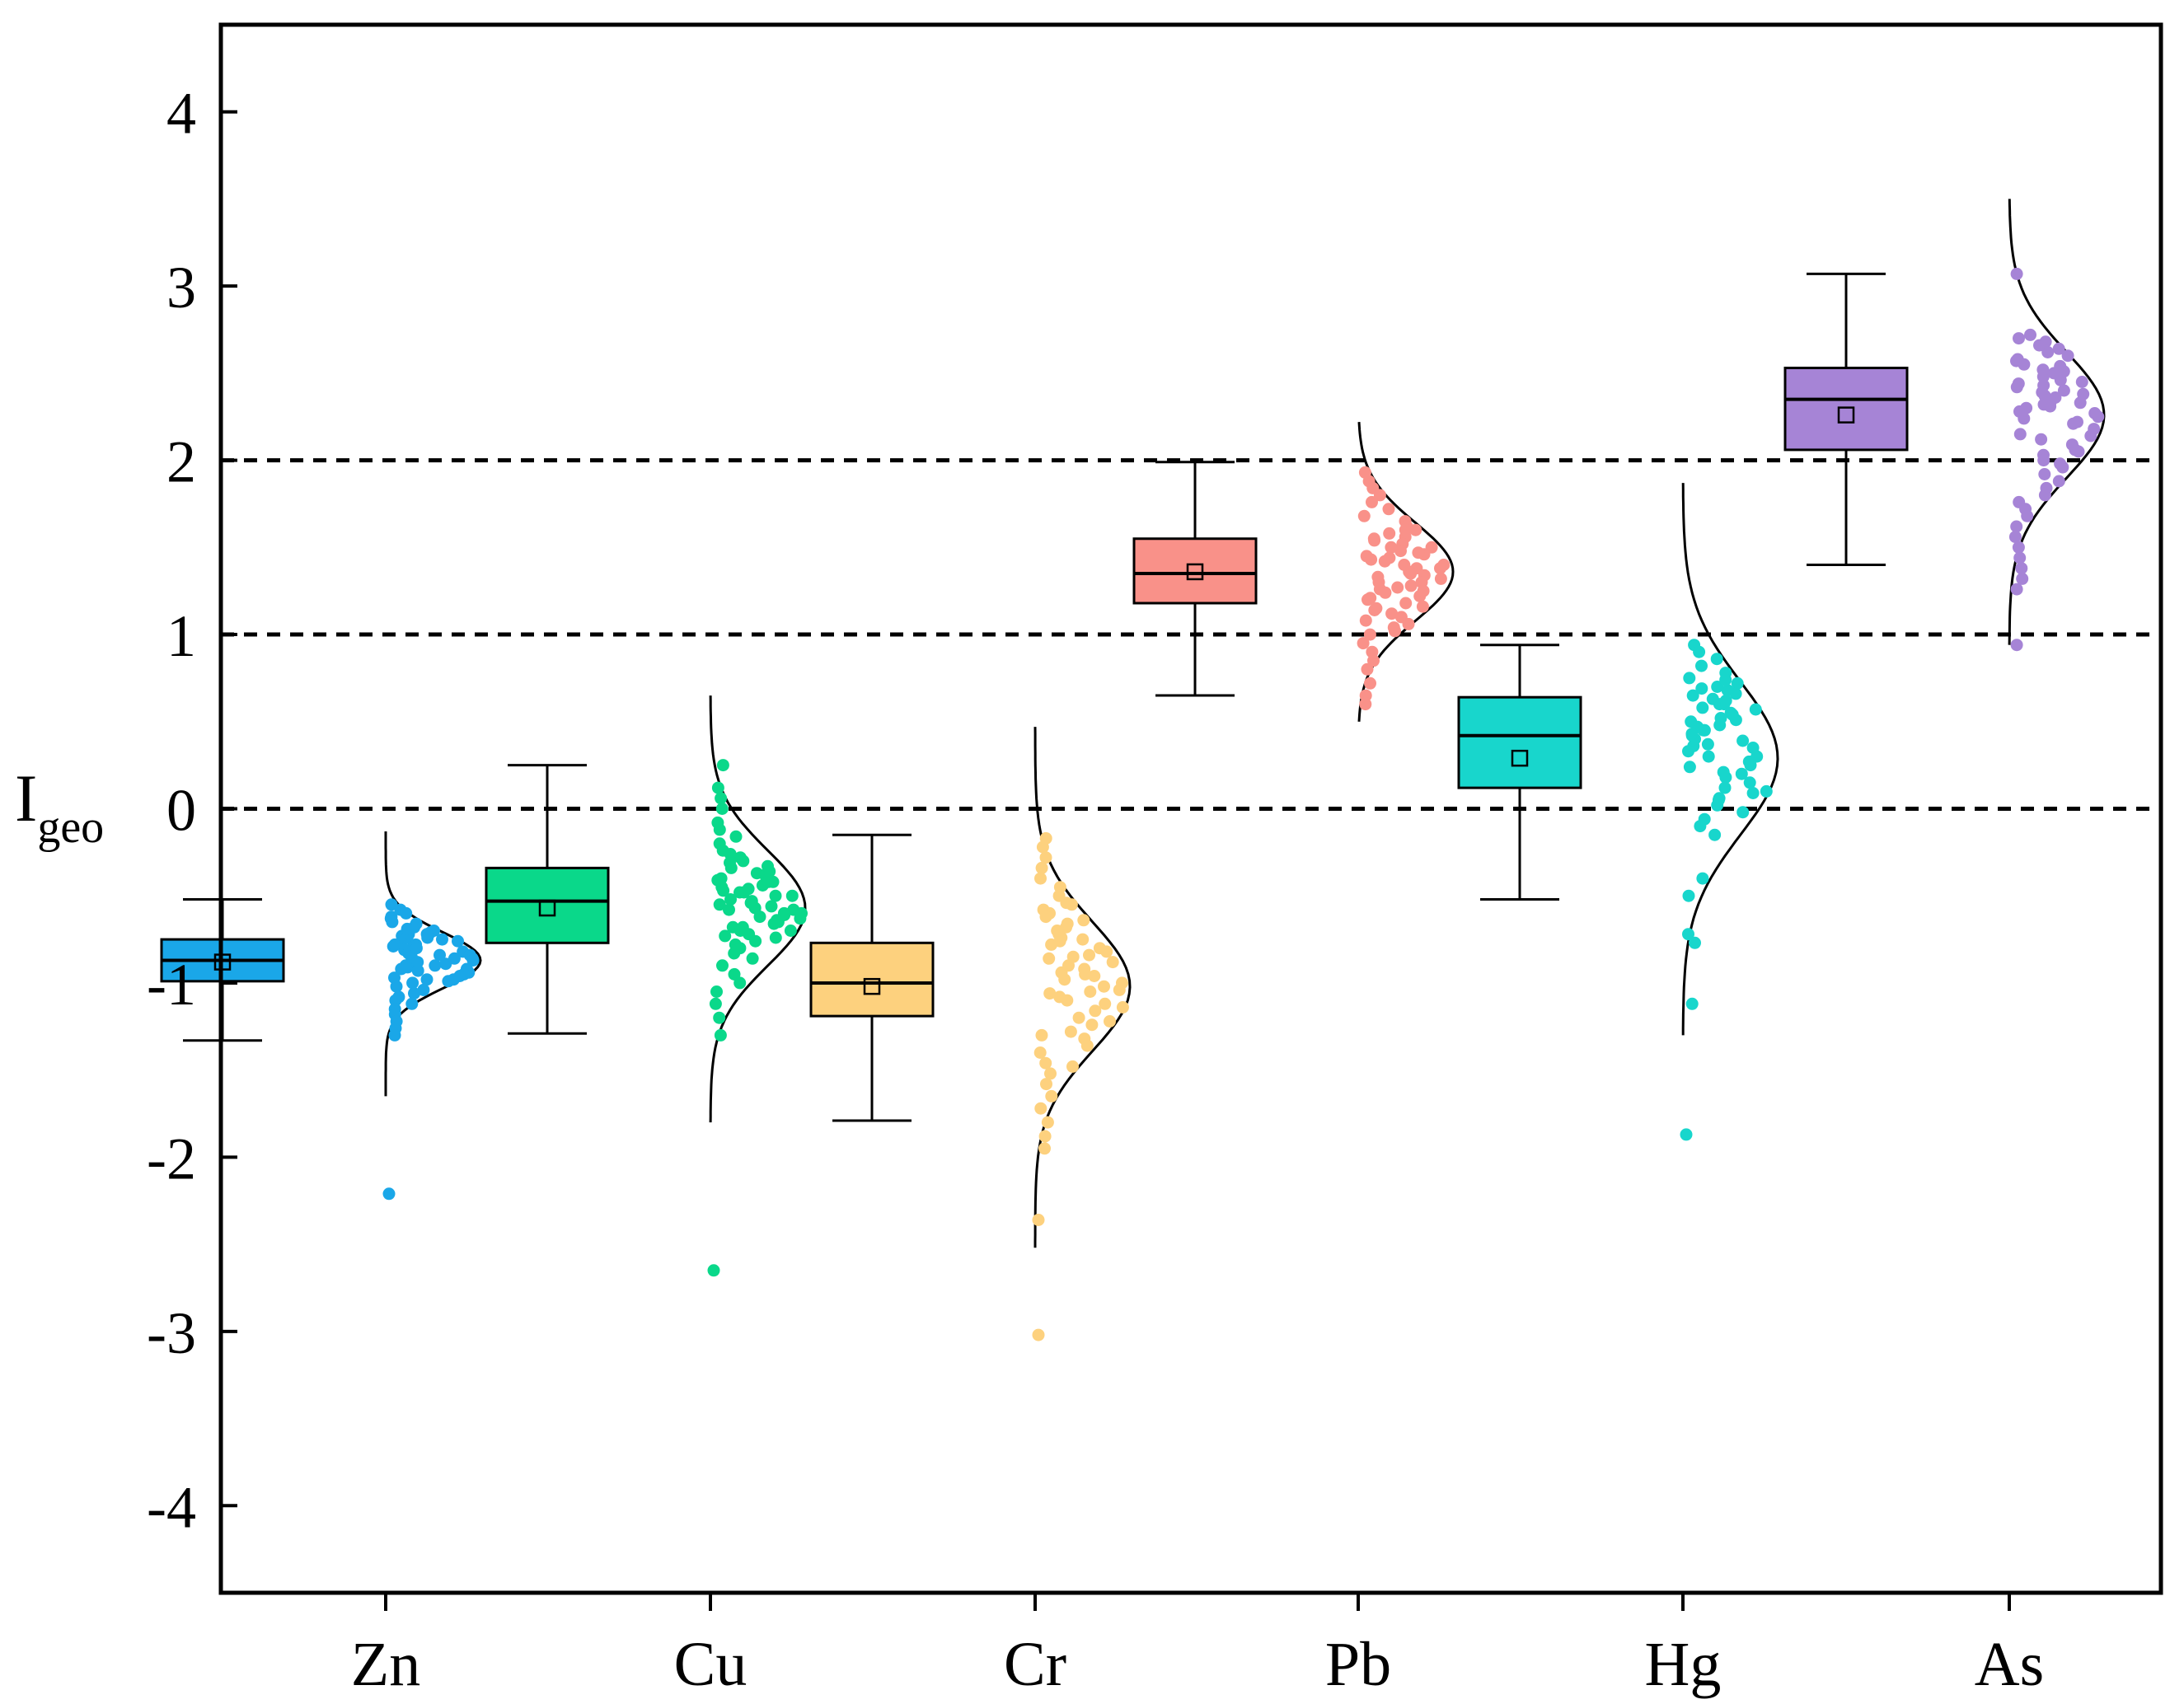  What do you see at coordinates (181, 288) in the screenshot?
I see `y-tick-label: 3` at bounding box center [181, 288].